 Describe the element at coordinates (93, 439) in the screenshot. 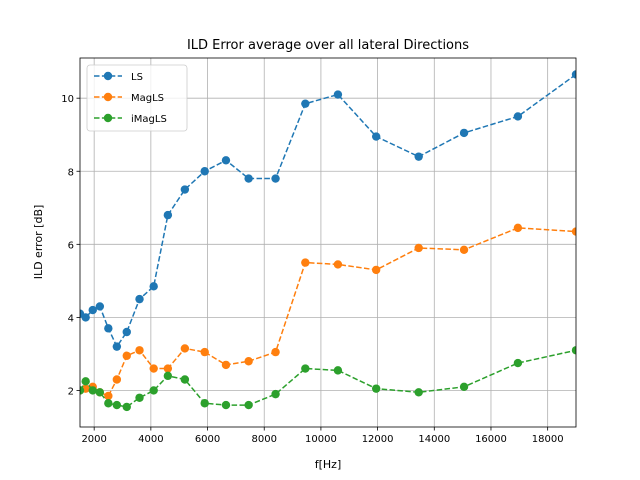

I see `x-tick-label: 2000` at that location.